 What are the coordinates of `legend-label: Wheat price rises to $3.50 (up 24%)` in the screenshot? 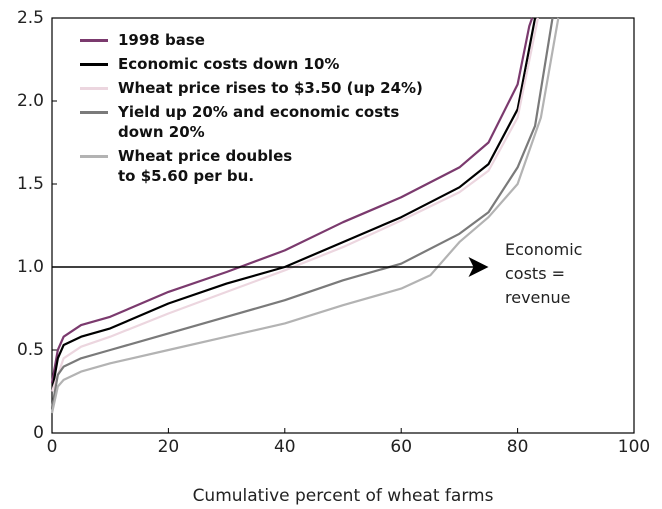 It's located at (270, 88).